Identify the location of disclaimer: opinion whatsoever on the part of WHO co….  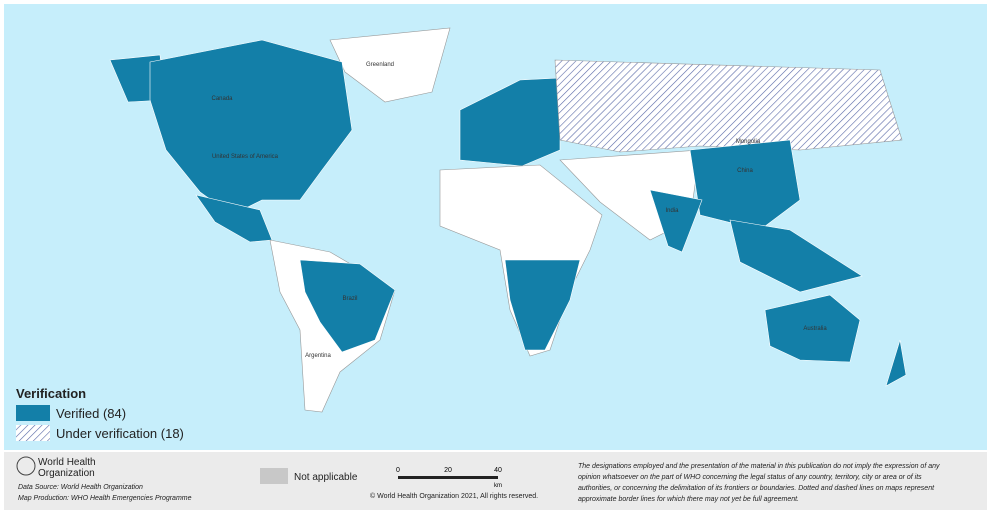
(750, 477).